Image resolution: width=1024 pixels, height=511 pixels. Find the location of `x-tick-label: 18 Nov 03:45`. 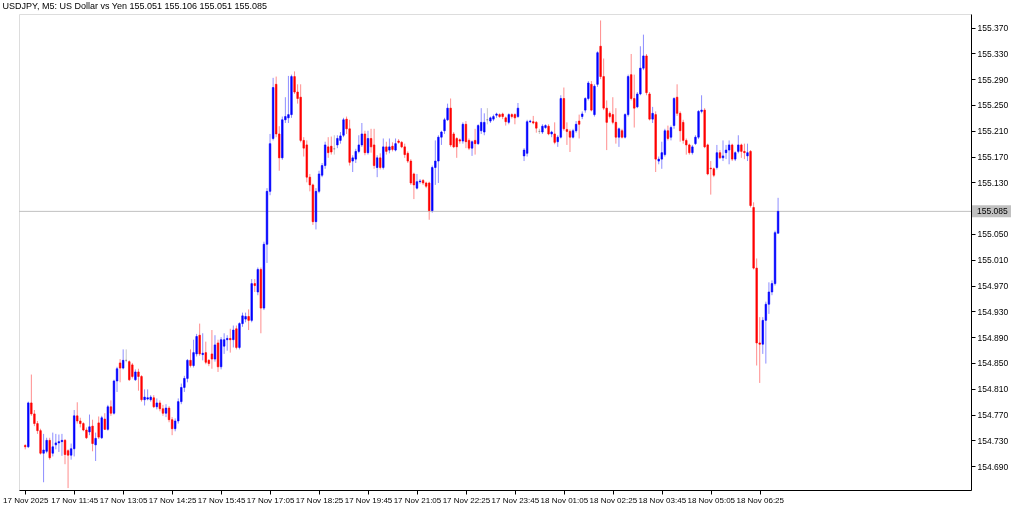

x-tick-label: 18 Nov 03:45 is located at coordinates (662, 500).